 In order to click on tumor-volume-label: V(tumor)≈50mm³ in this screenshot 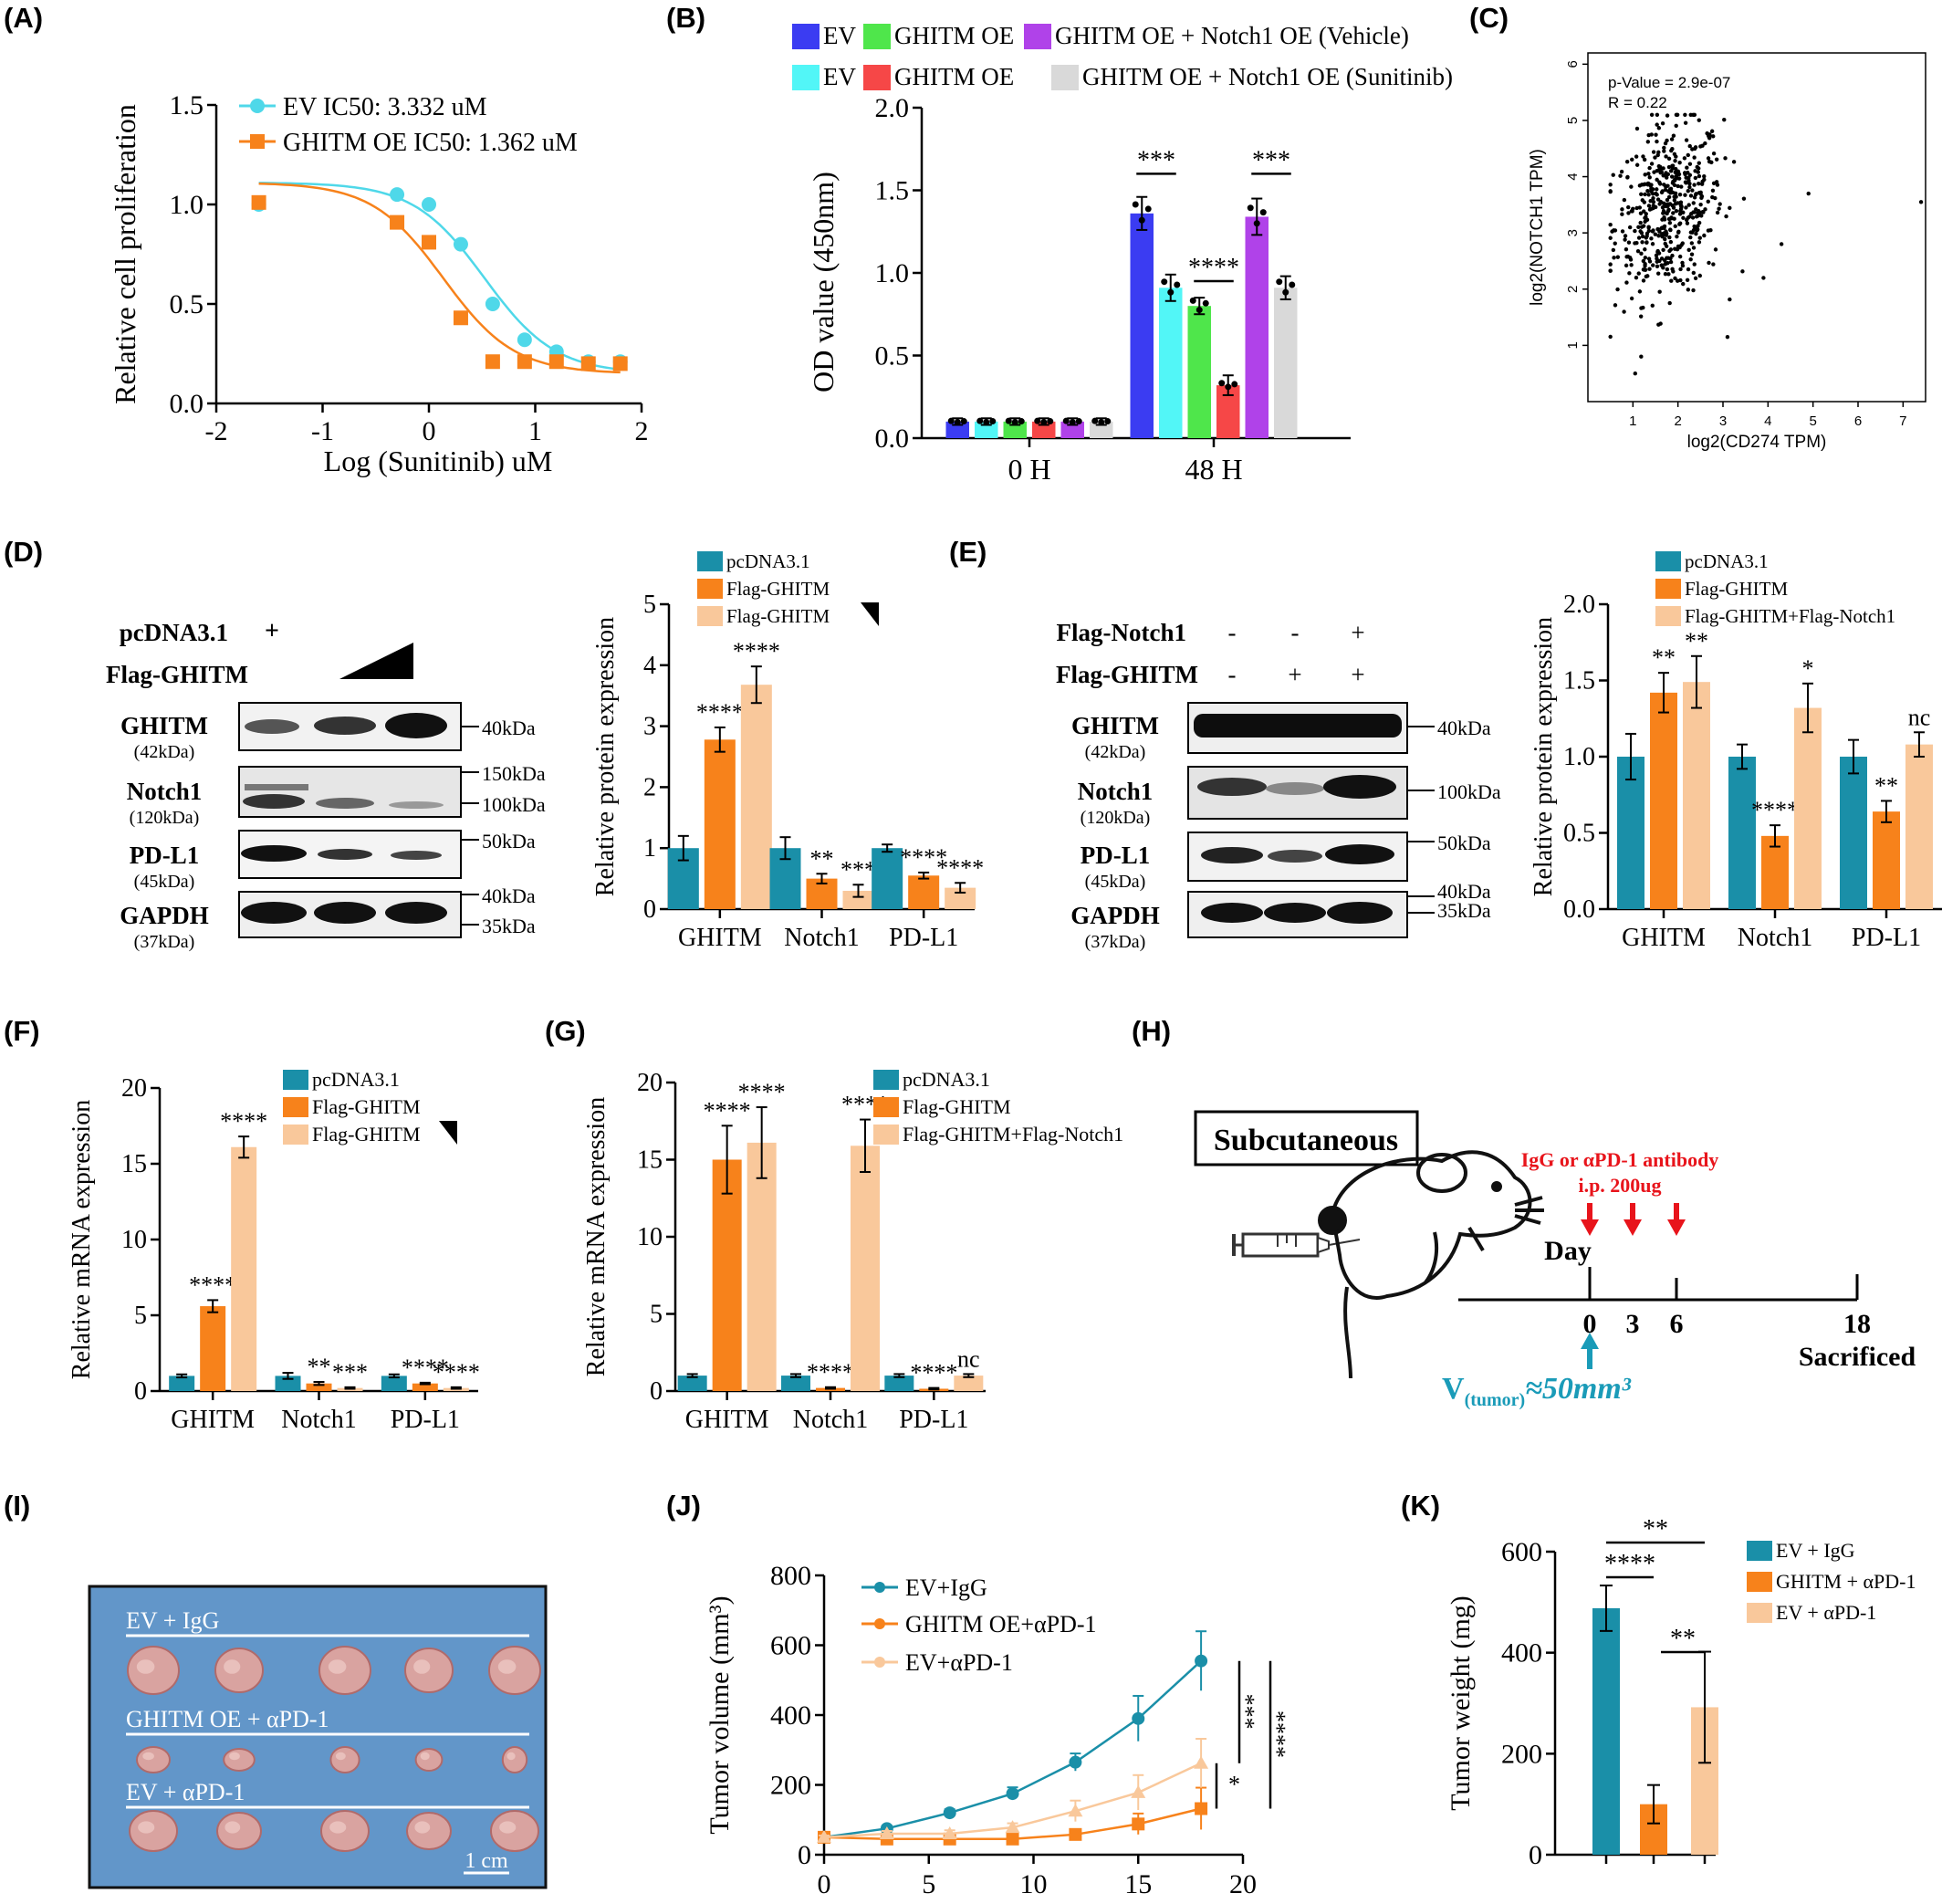, I will do `click(1537, 1391)`.